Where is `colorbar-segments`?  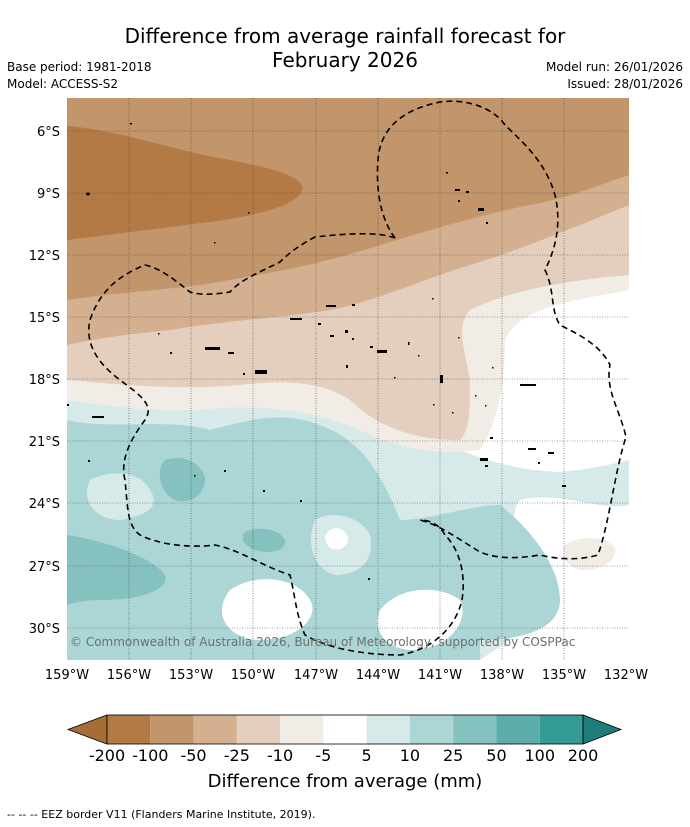
colorbar-segments is located at coordinates (344, 729).